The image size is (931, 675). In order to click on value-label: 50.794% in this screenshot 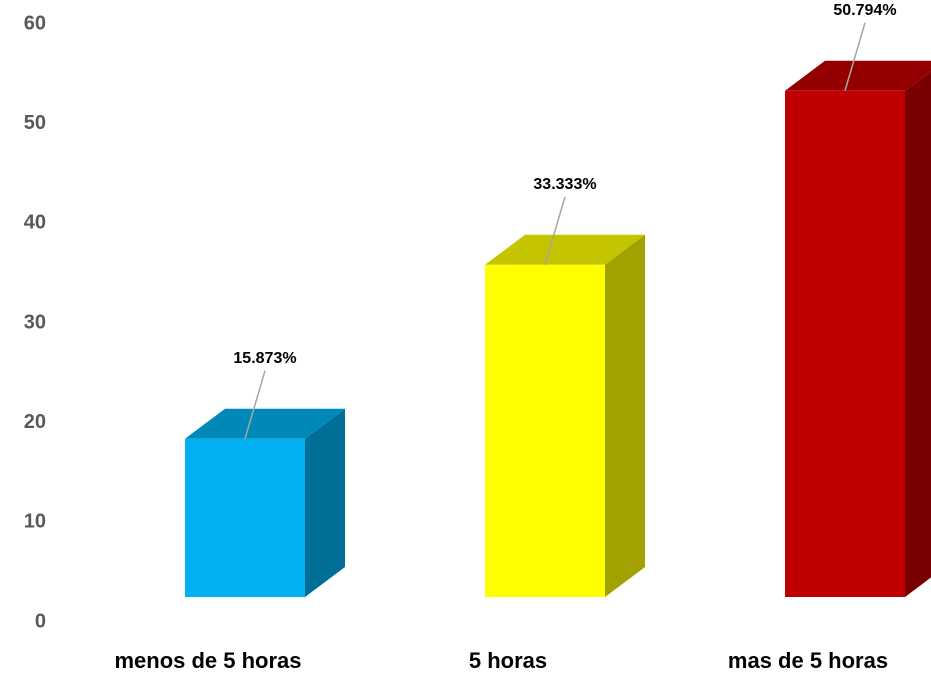, I will do `click(864, 10)`.